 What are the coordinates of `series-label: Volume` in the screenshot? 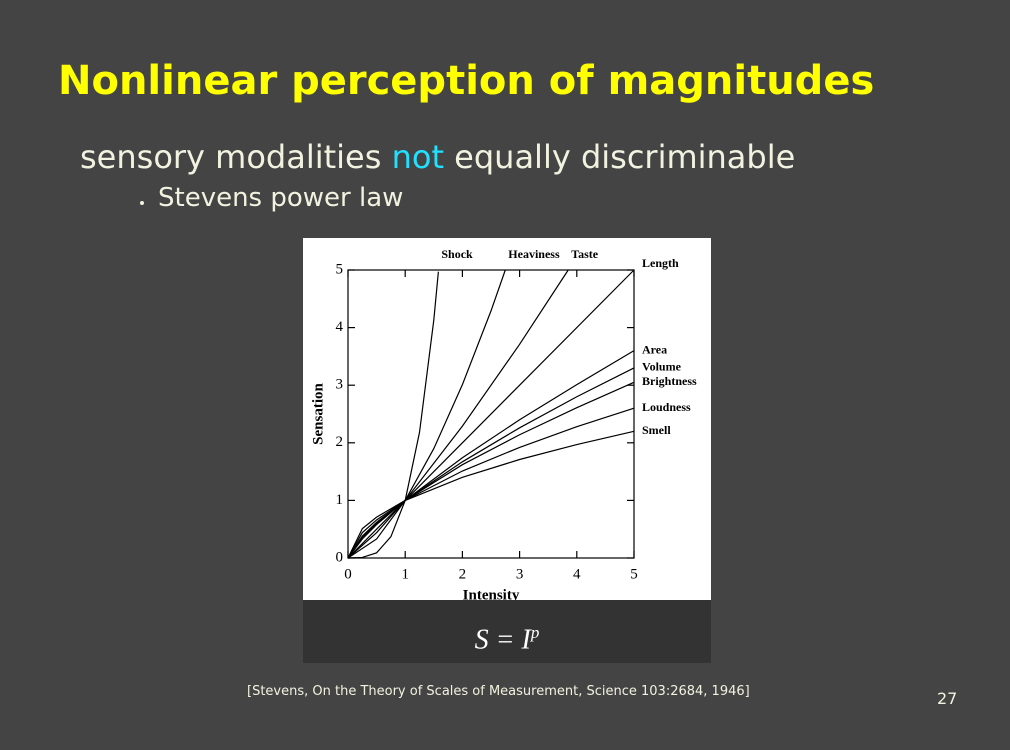 It's located at (662, 367).